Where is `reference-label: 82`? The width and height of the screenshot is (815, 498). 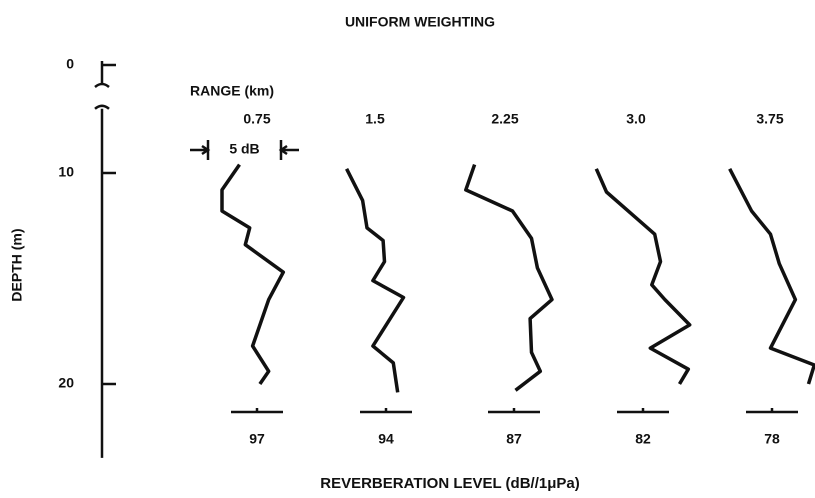 reference-label: 82 is located at coordinates (643, 439).